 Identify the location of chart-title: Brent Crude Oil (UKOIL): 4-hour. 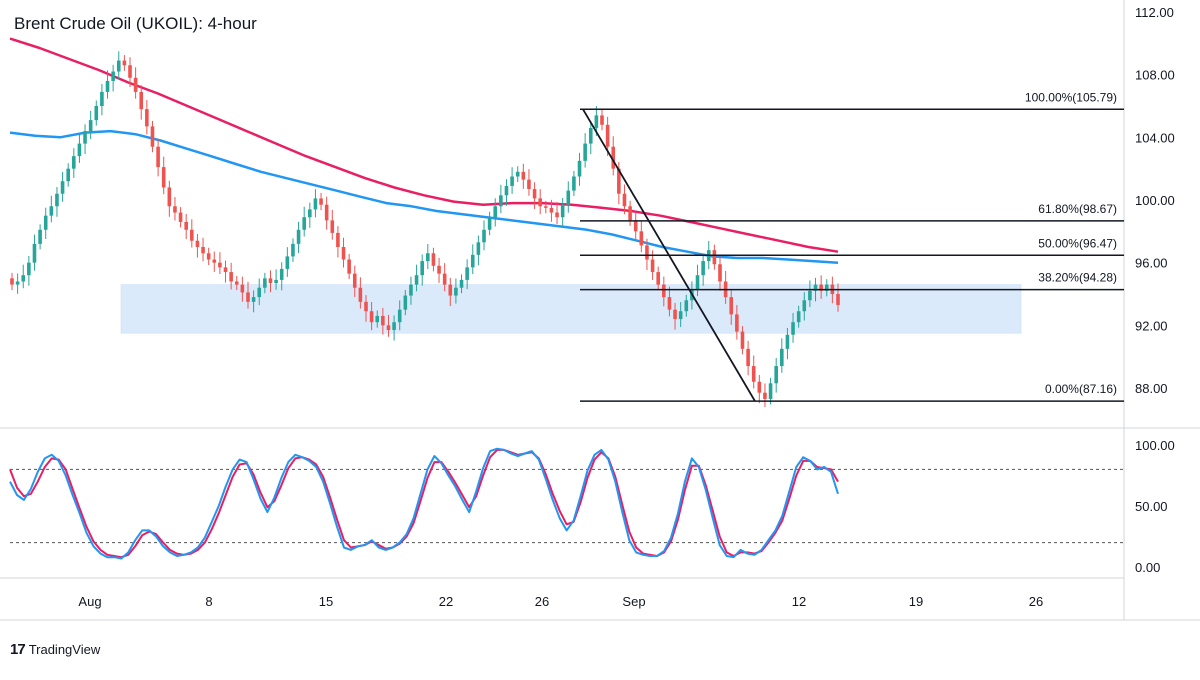
(135, 23).